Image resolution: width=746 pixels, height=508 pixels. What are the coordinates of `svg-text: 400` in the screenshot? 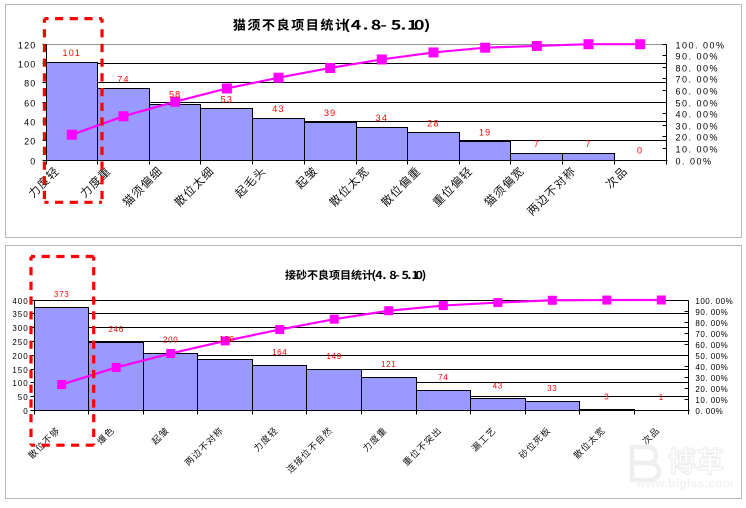 It's located at (20, 301).